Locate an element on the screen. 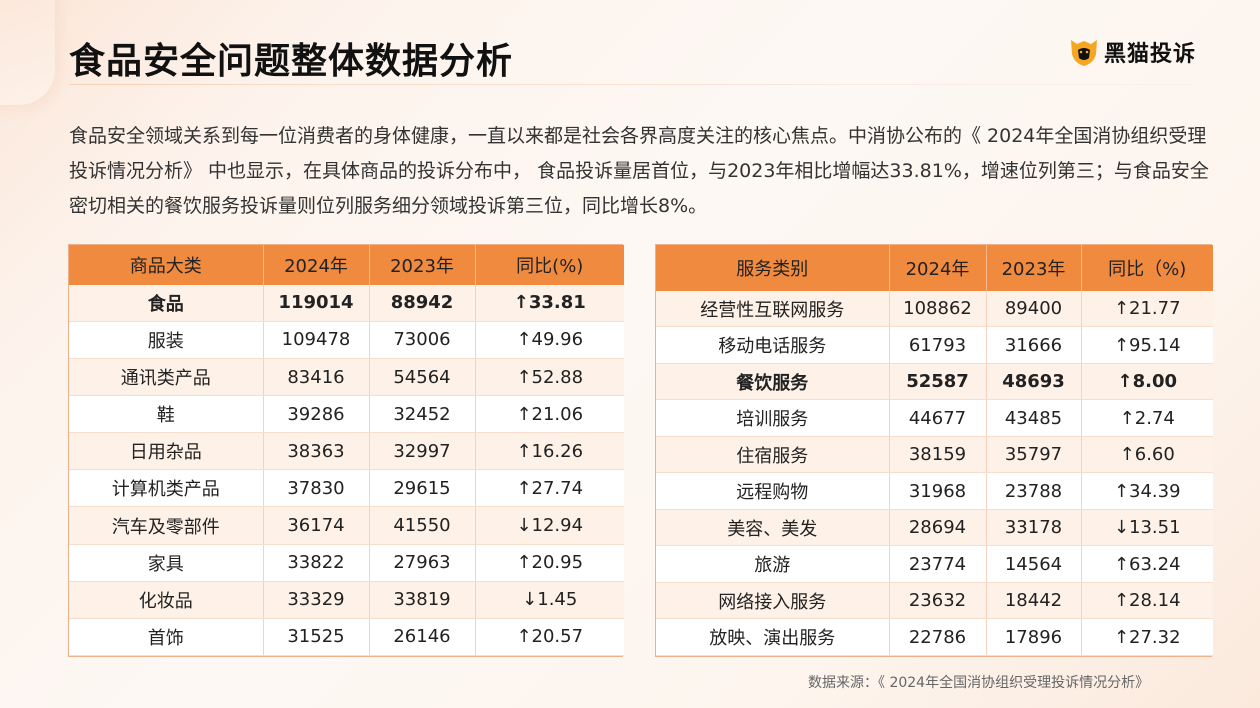 The image size is (1260, 708). table-cell: 汽车及零部件 is located at coordinates (166, 525).